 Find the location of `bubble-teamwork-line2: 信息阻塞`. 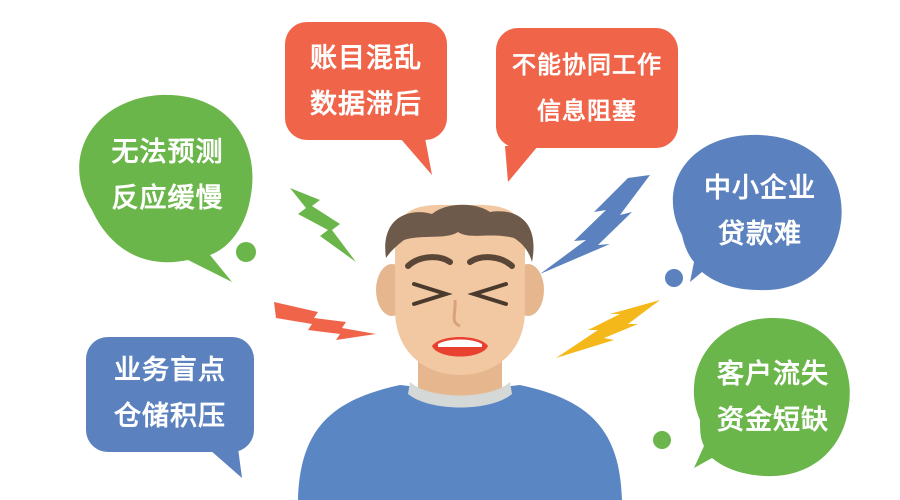

bubble-teamwork-line2: 信息阻塞 is located at coordinates (587, 111).